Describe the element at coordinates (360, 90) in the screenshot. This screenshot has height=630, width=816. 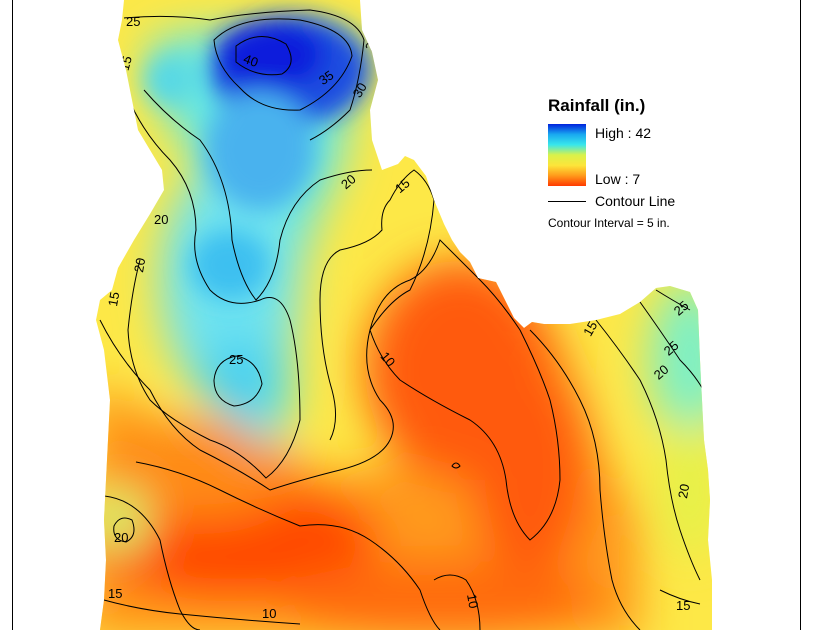
I see `contour-label: 30` at that location.